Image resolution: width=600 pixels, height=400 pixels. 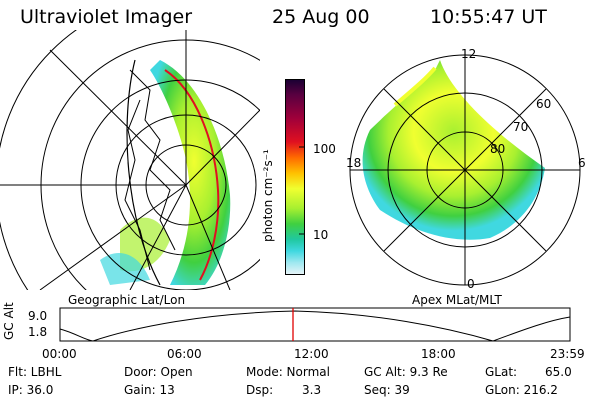 What do you see at coordinates (582, 163) in the screenshot?
I see `mlt-label-6: 6` at bounding box center [582, 163].